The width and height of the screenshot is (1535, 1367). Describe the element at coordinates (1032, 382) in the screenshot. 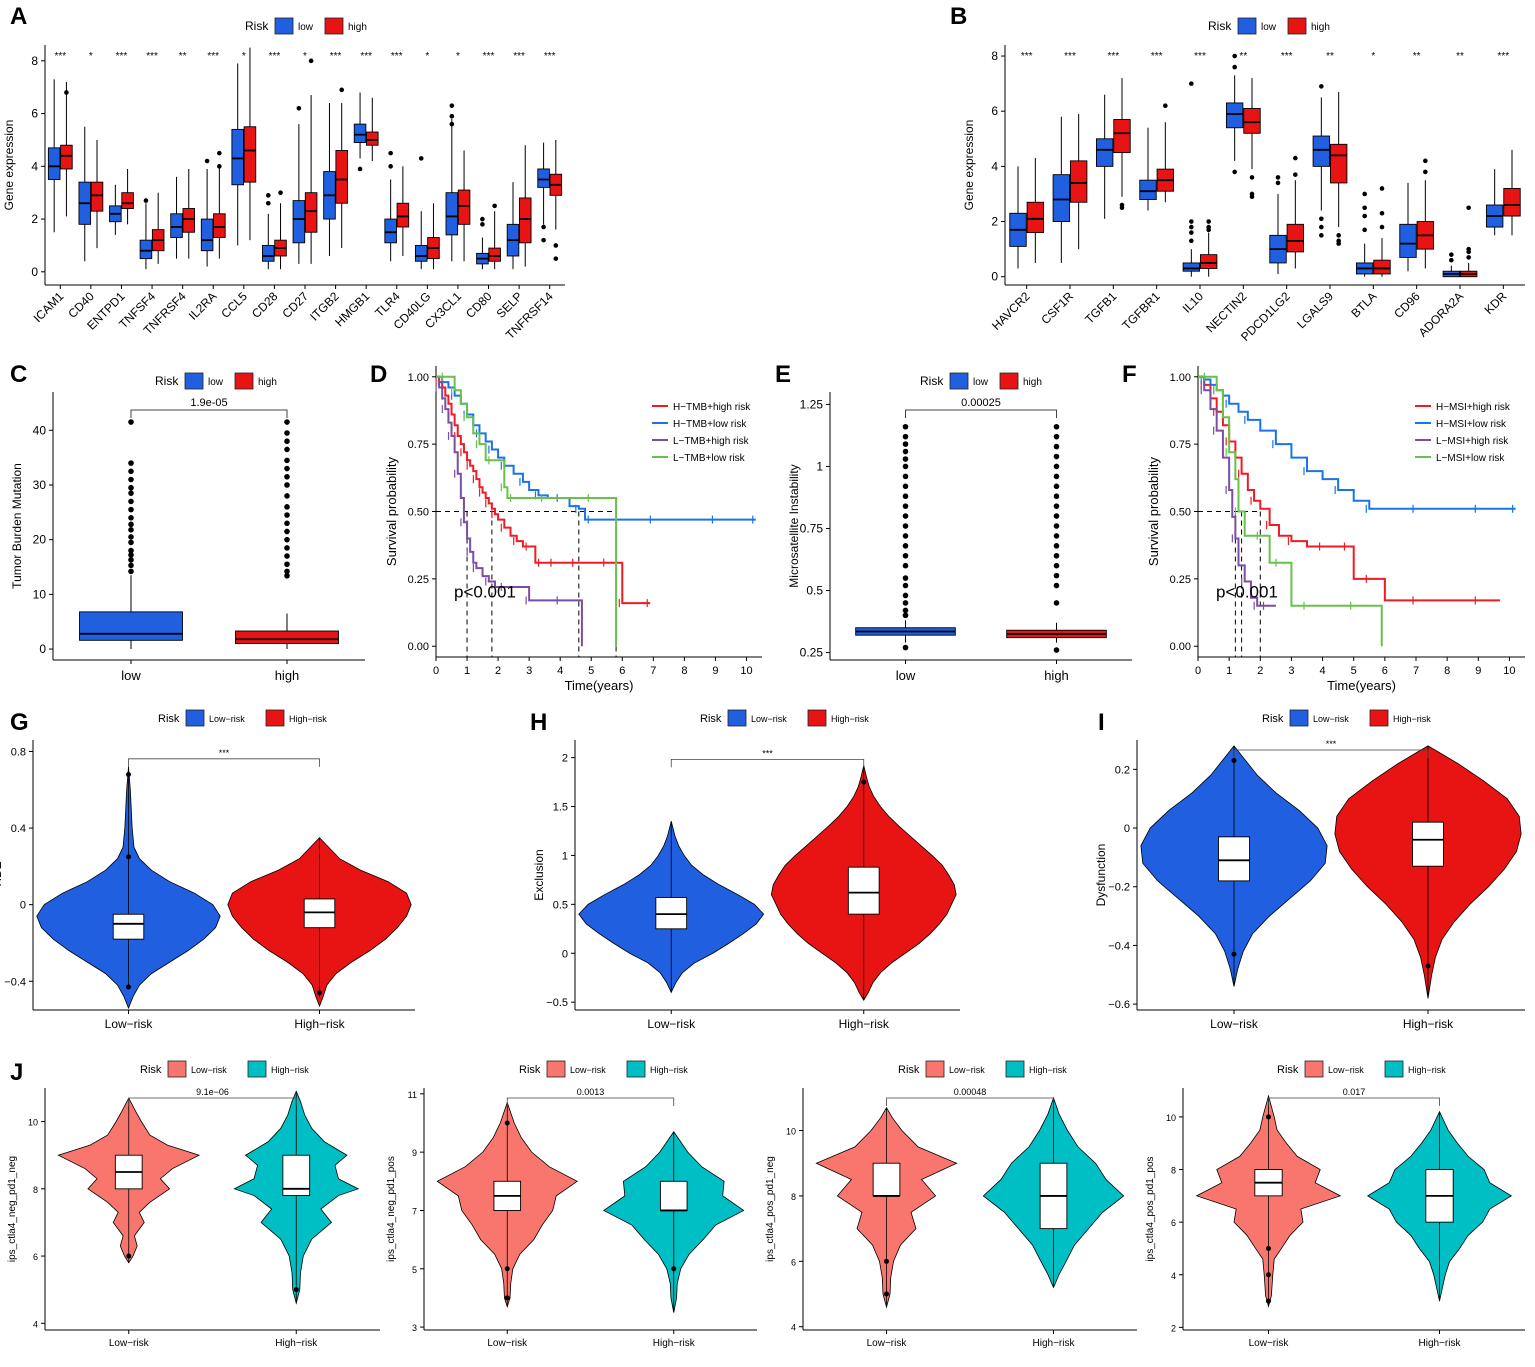

I see `legend-label: high` at that location.